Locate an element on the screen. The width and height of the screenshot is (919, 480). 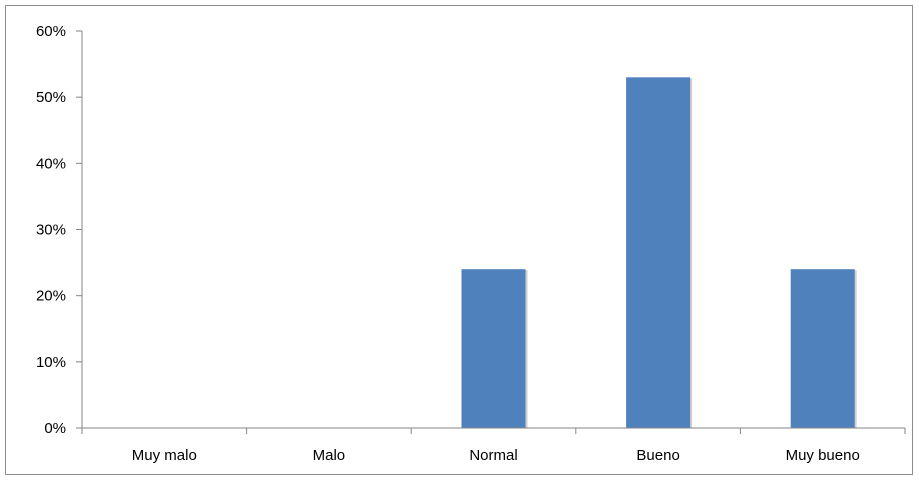
x-tick-label: Malo is located at coordinates (329, 455).